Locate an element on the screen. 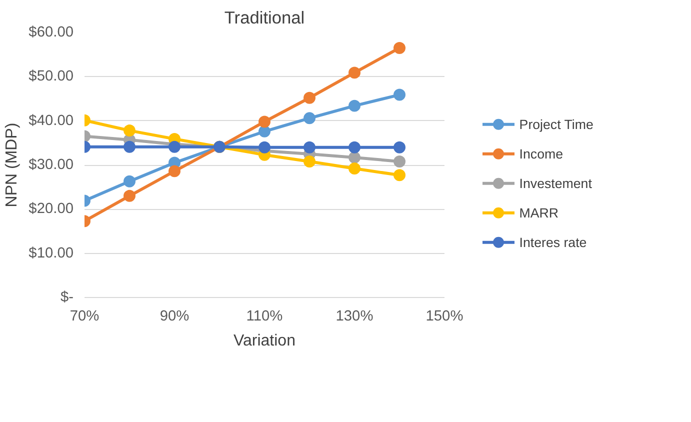 Image resolution: width=691 pixels, height=422 pixels. y-tick-label: $30.00 is located at coordinates (51, 165).